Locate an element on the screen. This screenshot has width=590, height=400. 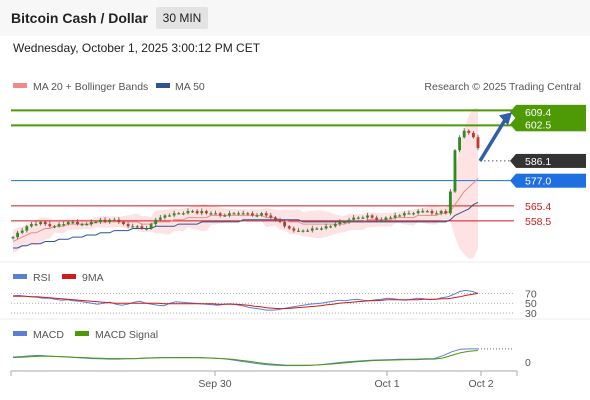
macd-plot: 0 is located at coordinates (271, 358).